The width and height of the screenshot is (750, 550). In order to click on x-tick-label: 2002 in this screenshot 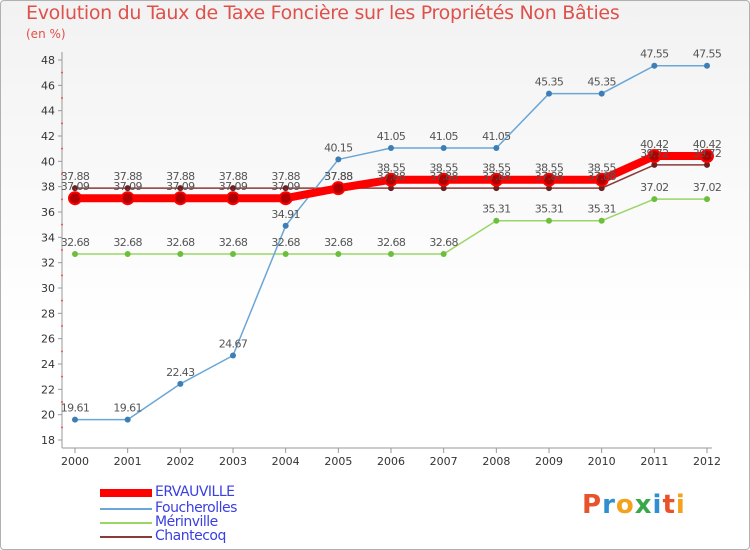, I will do `click(180, 461)`.